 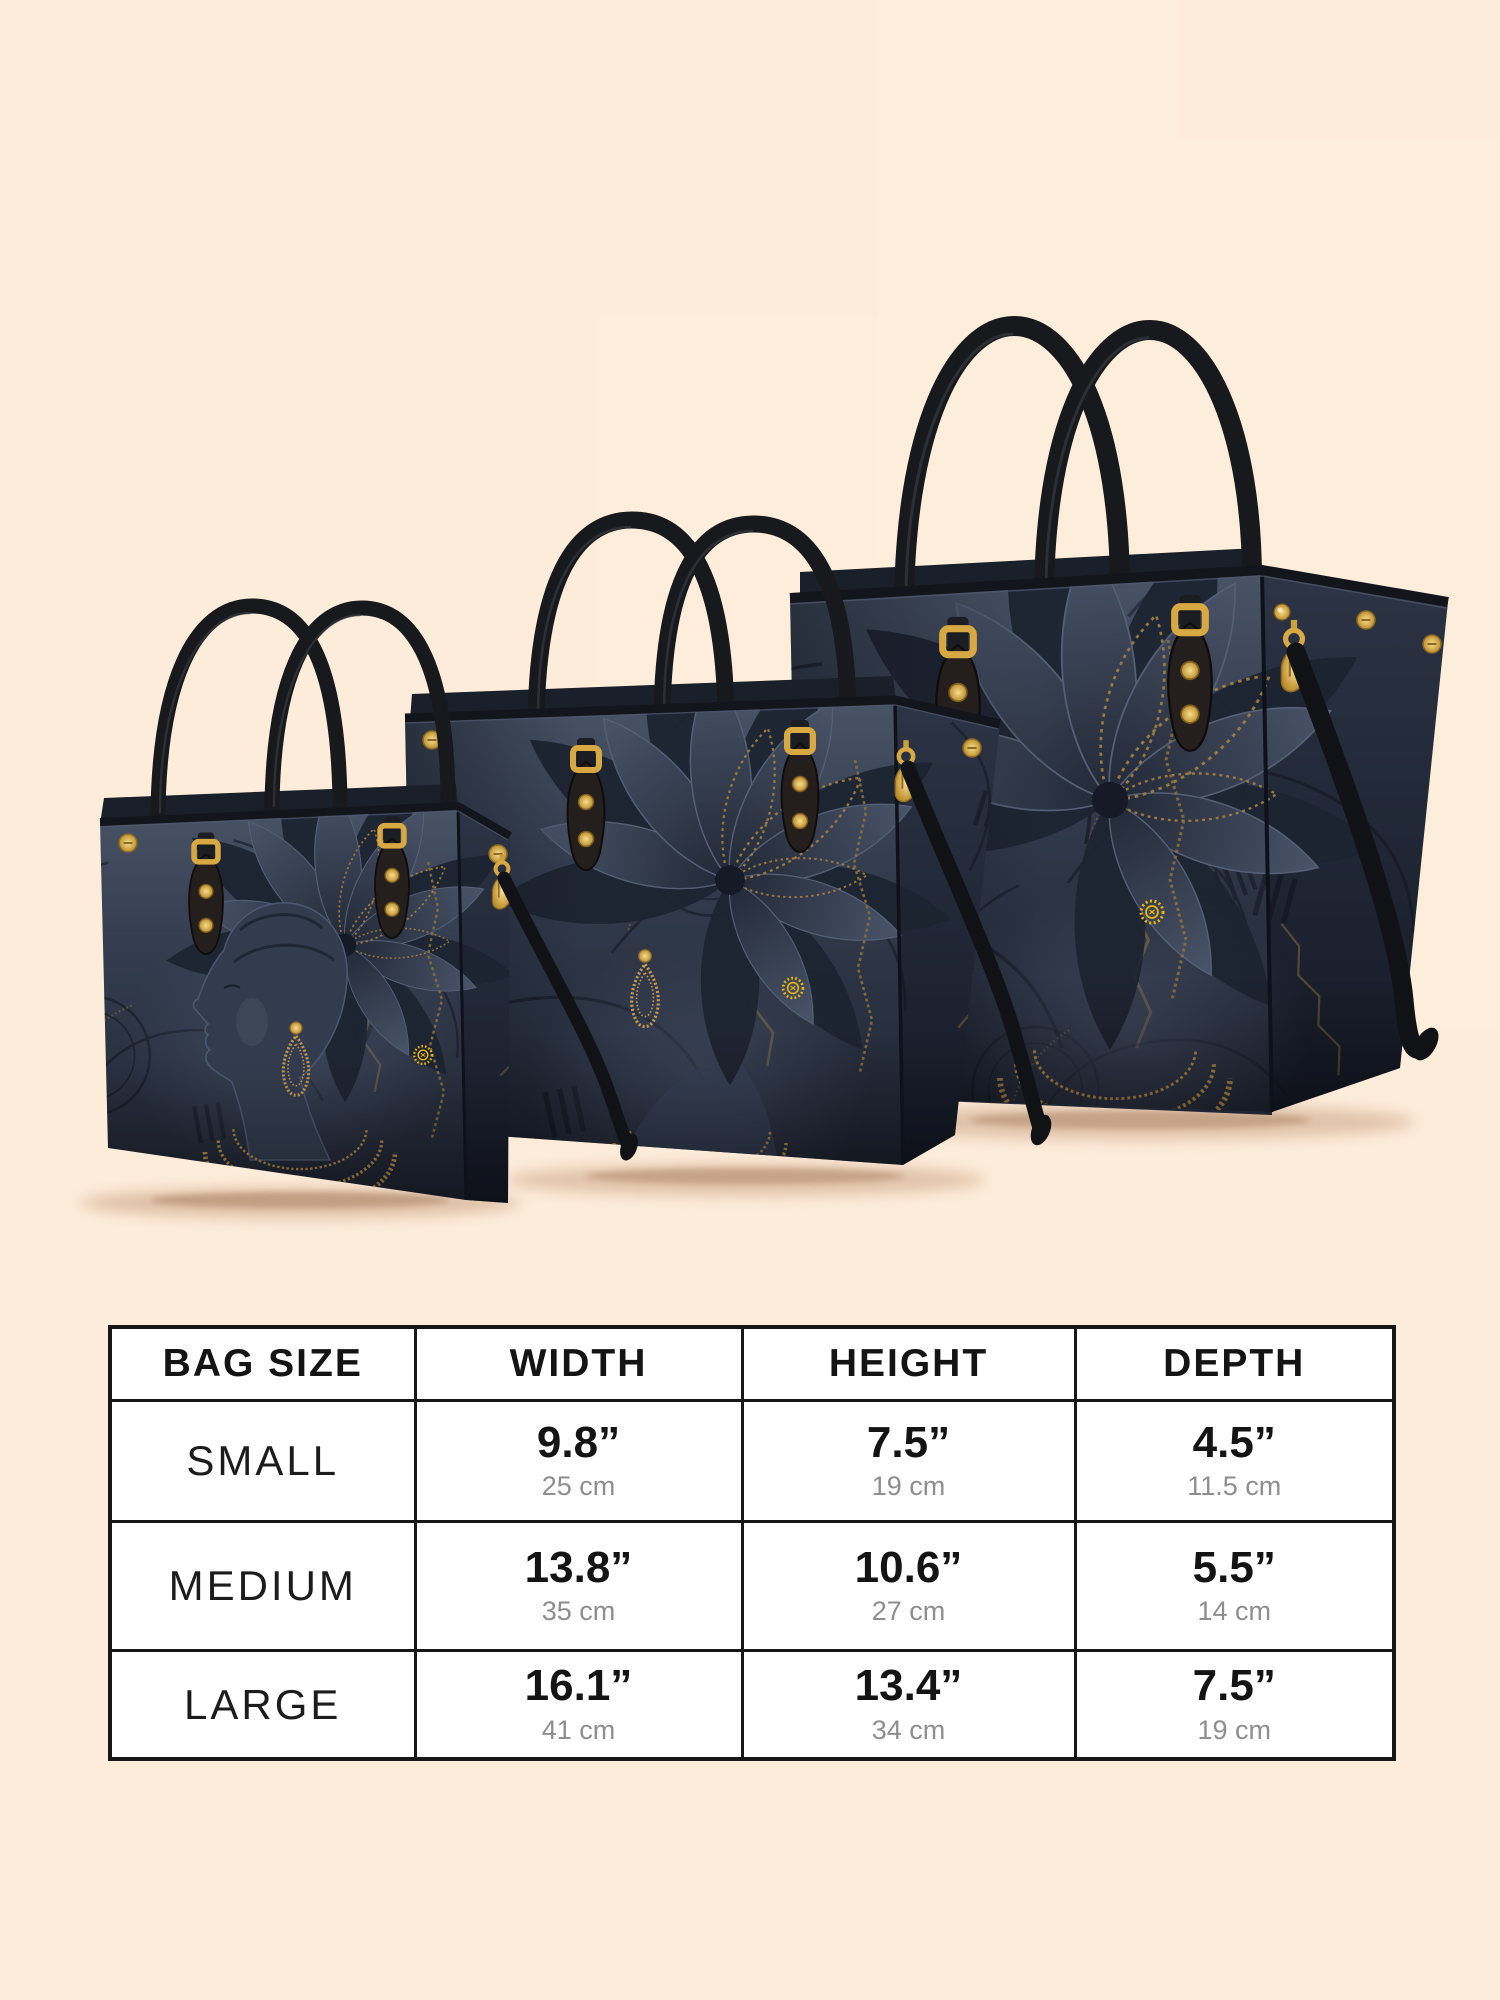 I want to click on medium-height-cm: 27 cm, so click(x=908, y=1611).